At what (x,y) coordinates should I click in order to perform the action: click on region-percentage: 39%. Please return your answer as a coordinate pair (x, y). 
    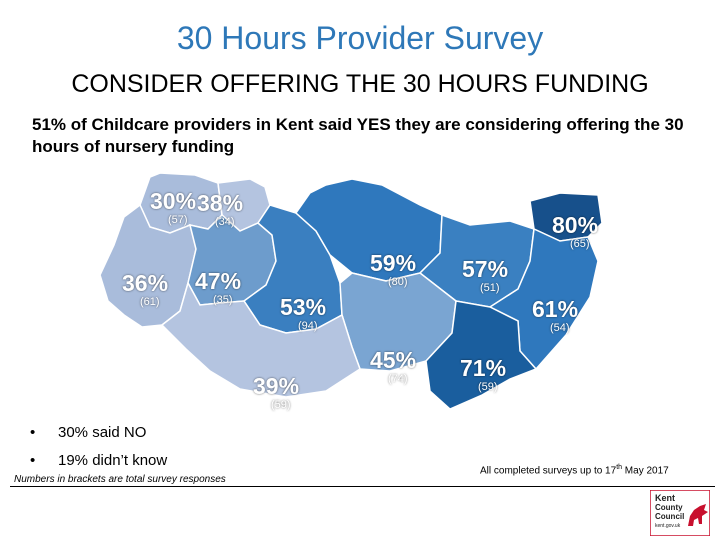
    Looking at the image, I should click on (276, 386).